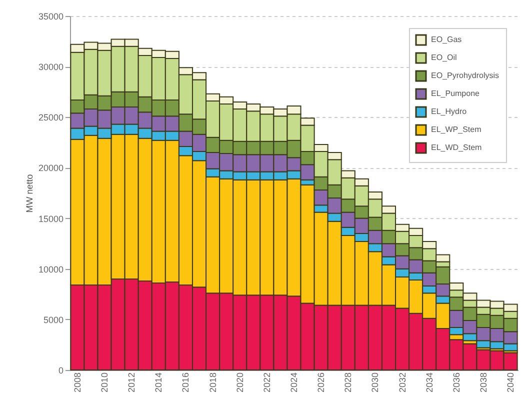 The image size is (529, 405). I want to click on legend-label: EO_Oil, so click(444, 57).